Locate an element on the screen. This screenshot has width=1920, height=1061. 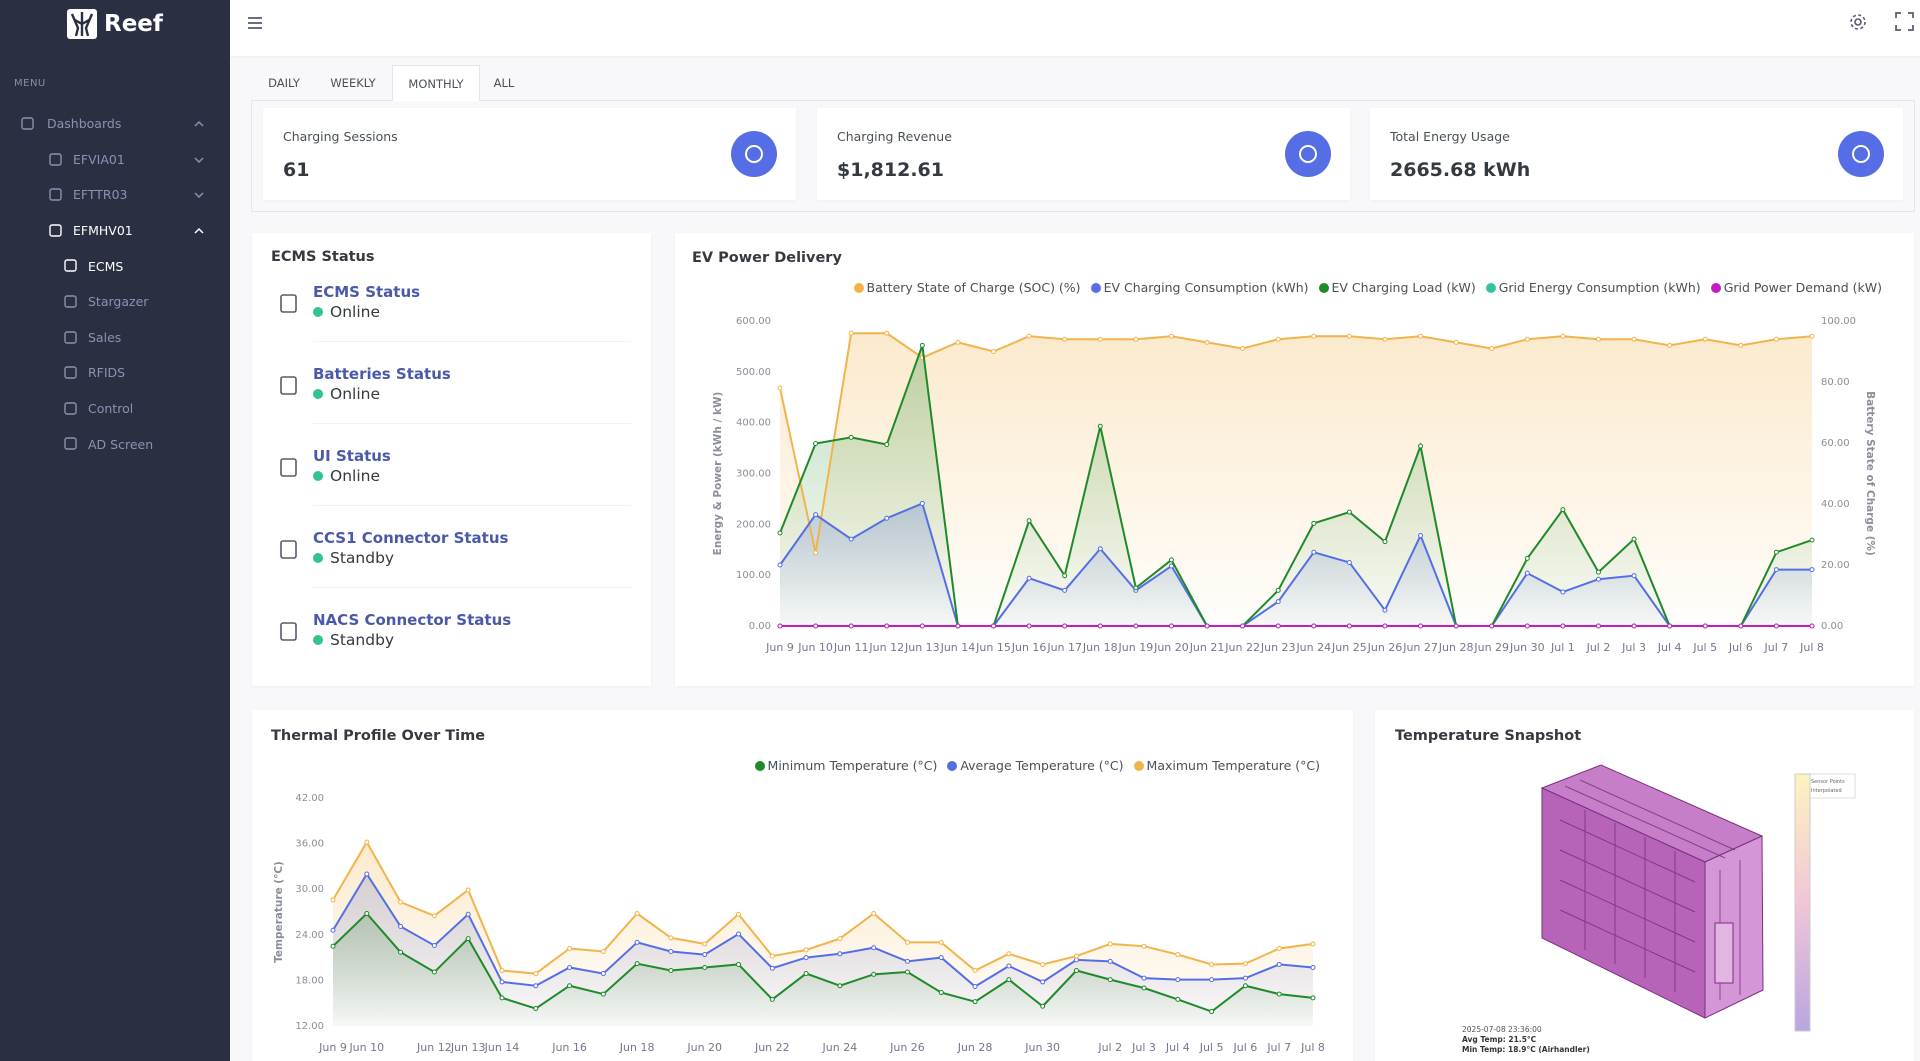
legend-item: EV Charging Consumption (kWh) is located at coordinates (1199, 287).